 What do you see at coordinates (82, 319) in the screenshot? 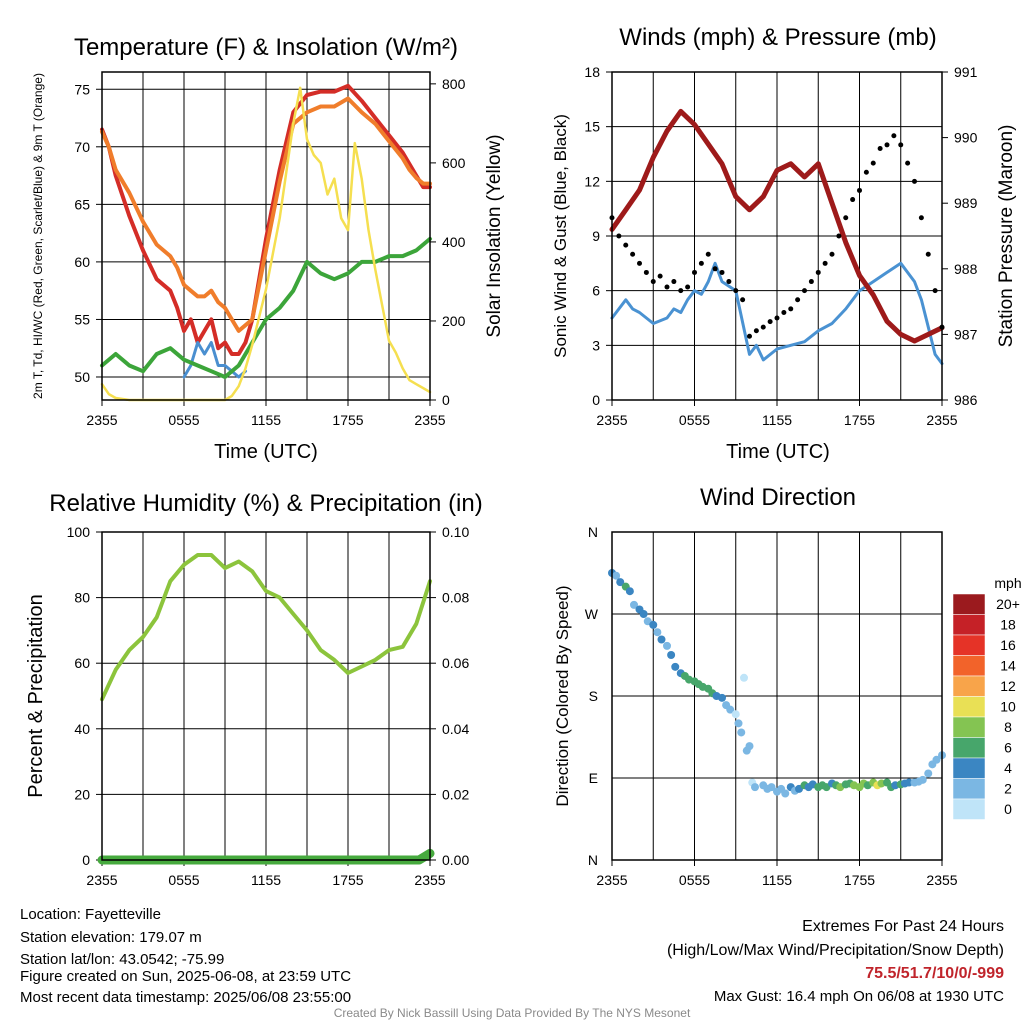
I see `temp-ytick-label: 55` at bounding box center [82, 319].